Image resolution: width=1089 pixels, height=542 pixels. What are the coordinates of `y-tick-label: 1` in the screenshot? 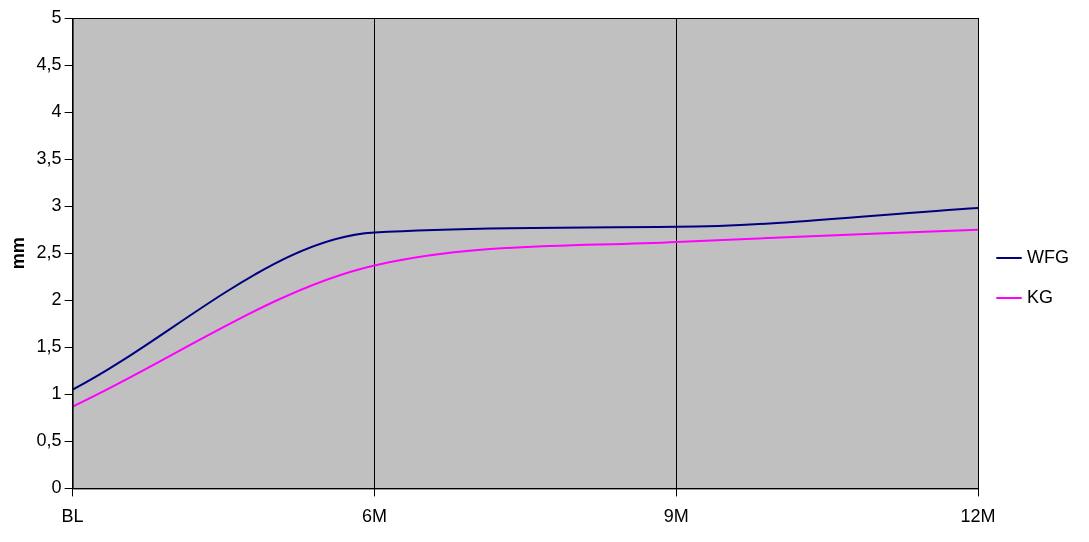 It's located at (56, 393).